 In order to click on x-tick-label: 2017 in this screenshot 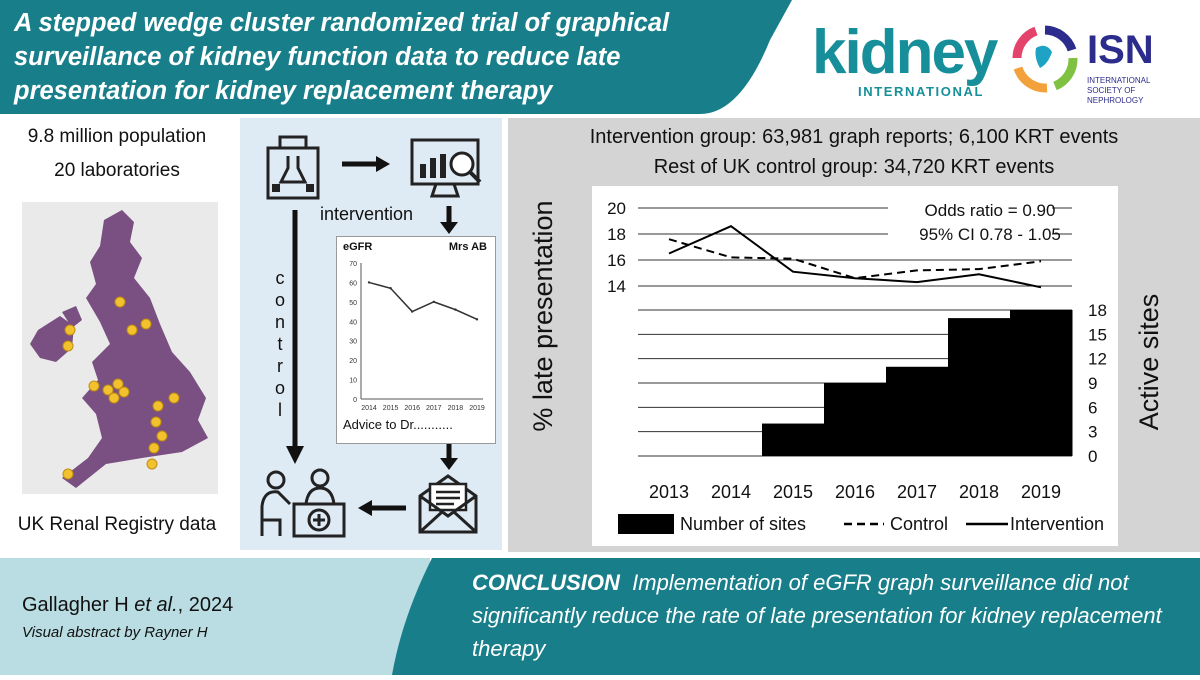, I will do `click(917, 492)`.